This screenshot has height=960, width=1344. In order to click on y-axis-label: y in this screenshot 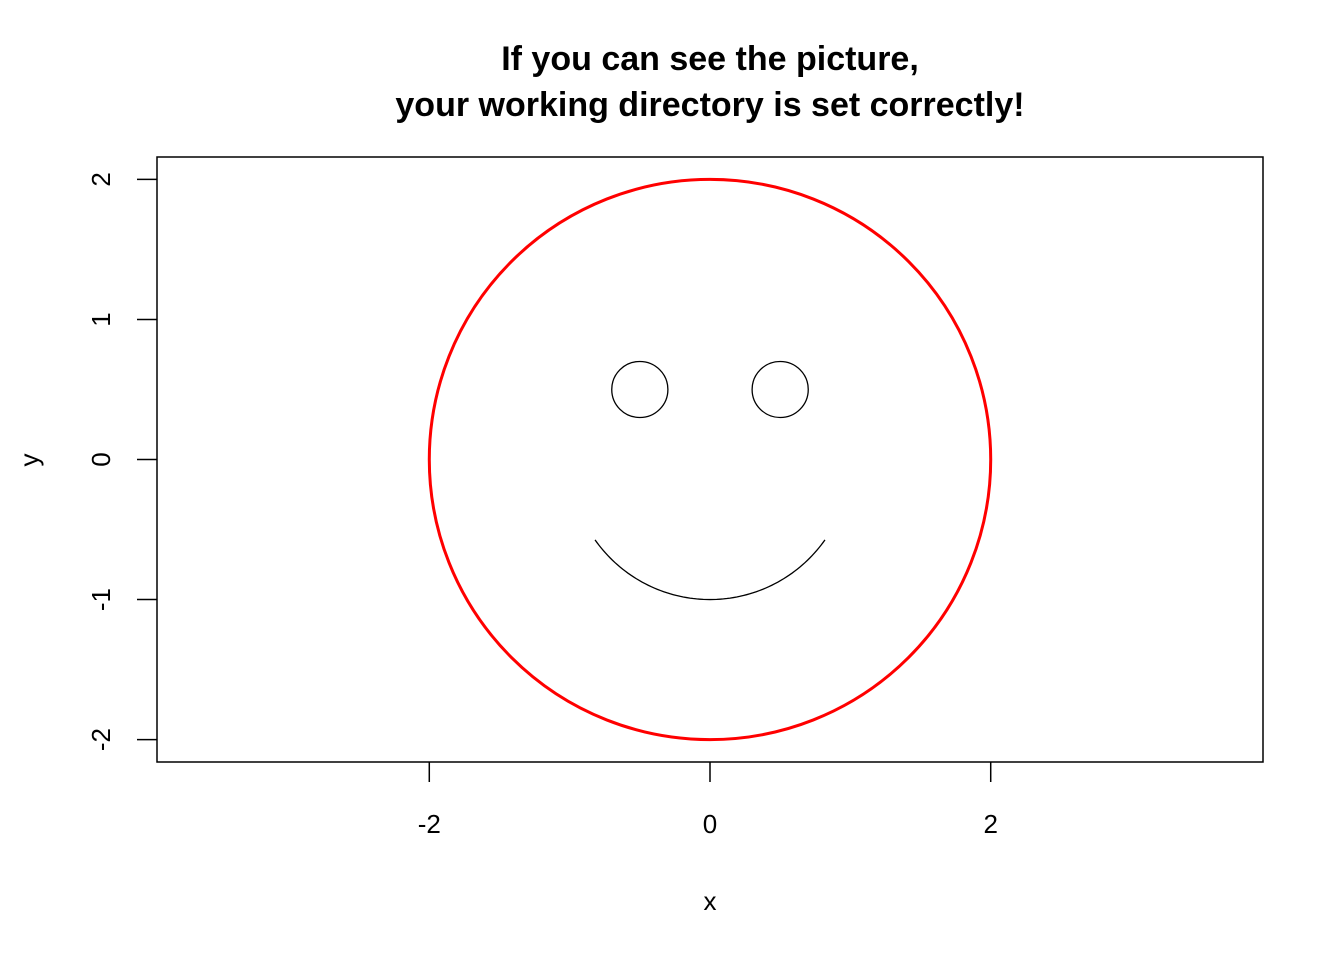, I will do `click(29, 460)`.